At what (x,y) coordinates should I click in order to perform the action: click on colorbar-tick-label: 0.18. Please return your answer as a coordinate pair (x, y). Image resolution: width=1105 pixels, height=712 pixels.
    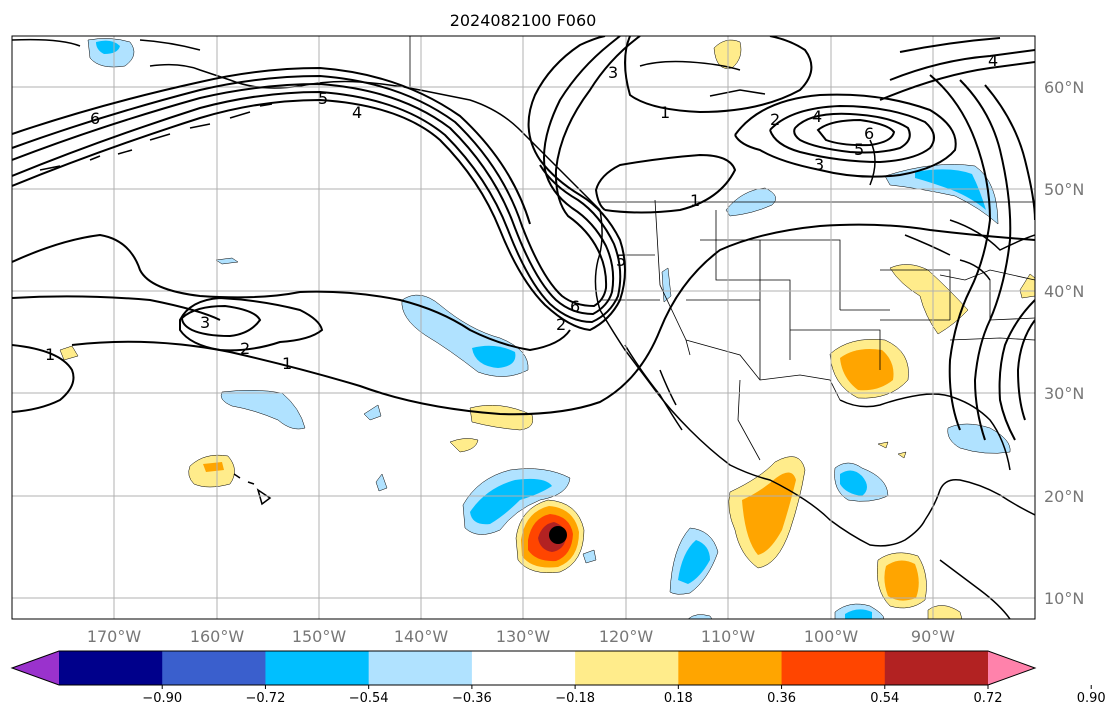
    Looking at the image, I should click on (678, 698).